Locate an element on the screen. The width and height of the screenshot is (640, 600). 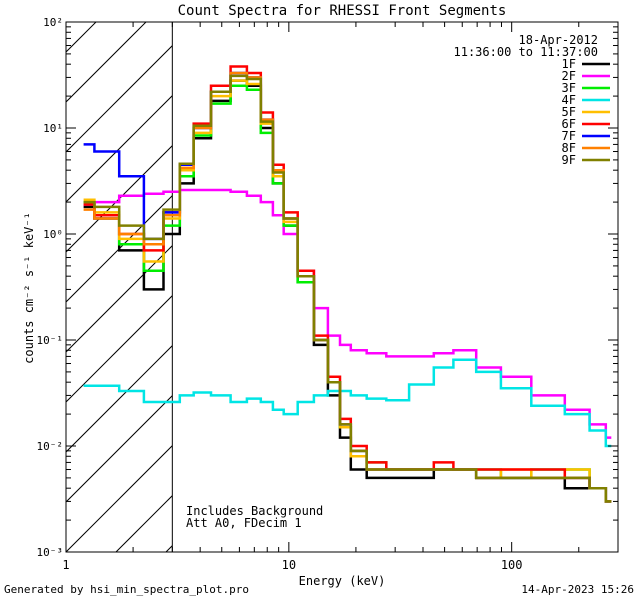
legend-label-5F: 5F is located at coordinates (569, 112).